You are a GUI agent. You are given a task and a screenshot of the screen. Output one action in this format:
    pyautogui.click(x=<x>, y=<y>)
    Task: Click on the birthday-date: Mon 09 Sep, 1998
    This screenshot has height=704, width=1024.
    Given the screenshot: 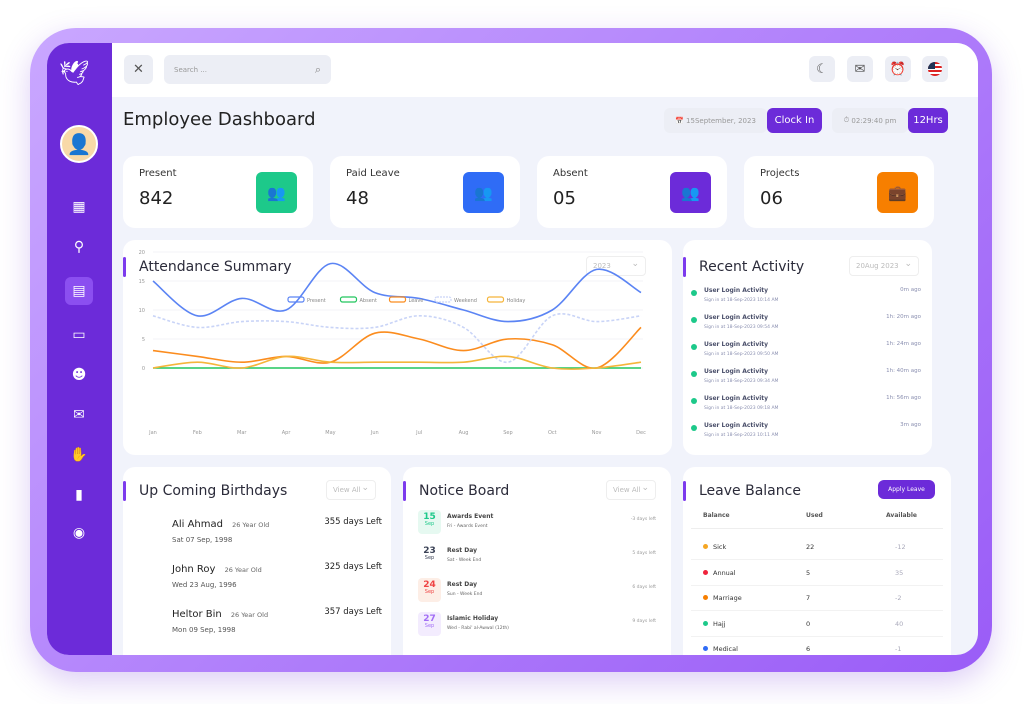 What is the action you would take?
    pyautogui.click(x=204, y=630)
    